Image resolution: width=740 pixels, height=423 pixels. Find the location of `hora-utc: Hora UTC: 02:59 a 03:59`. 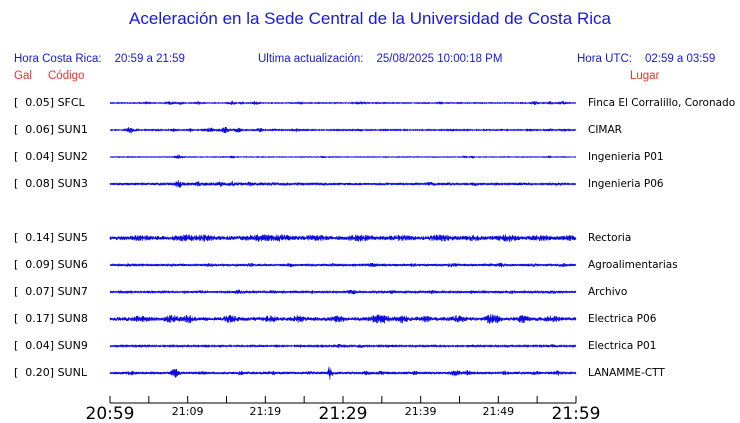

hora-utc: Hora UTC: 02:59 a 03:59 is located at coordinates (646, 59).